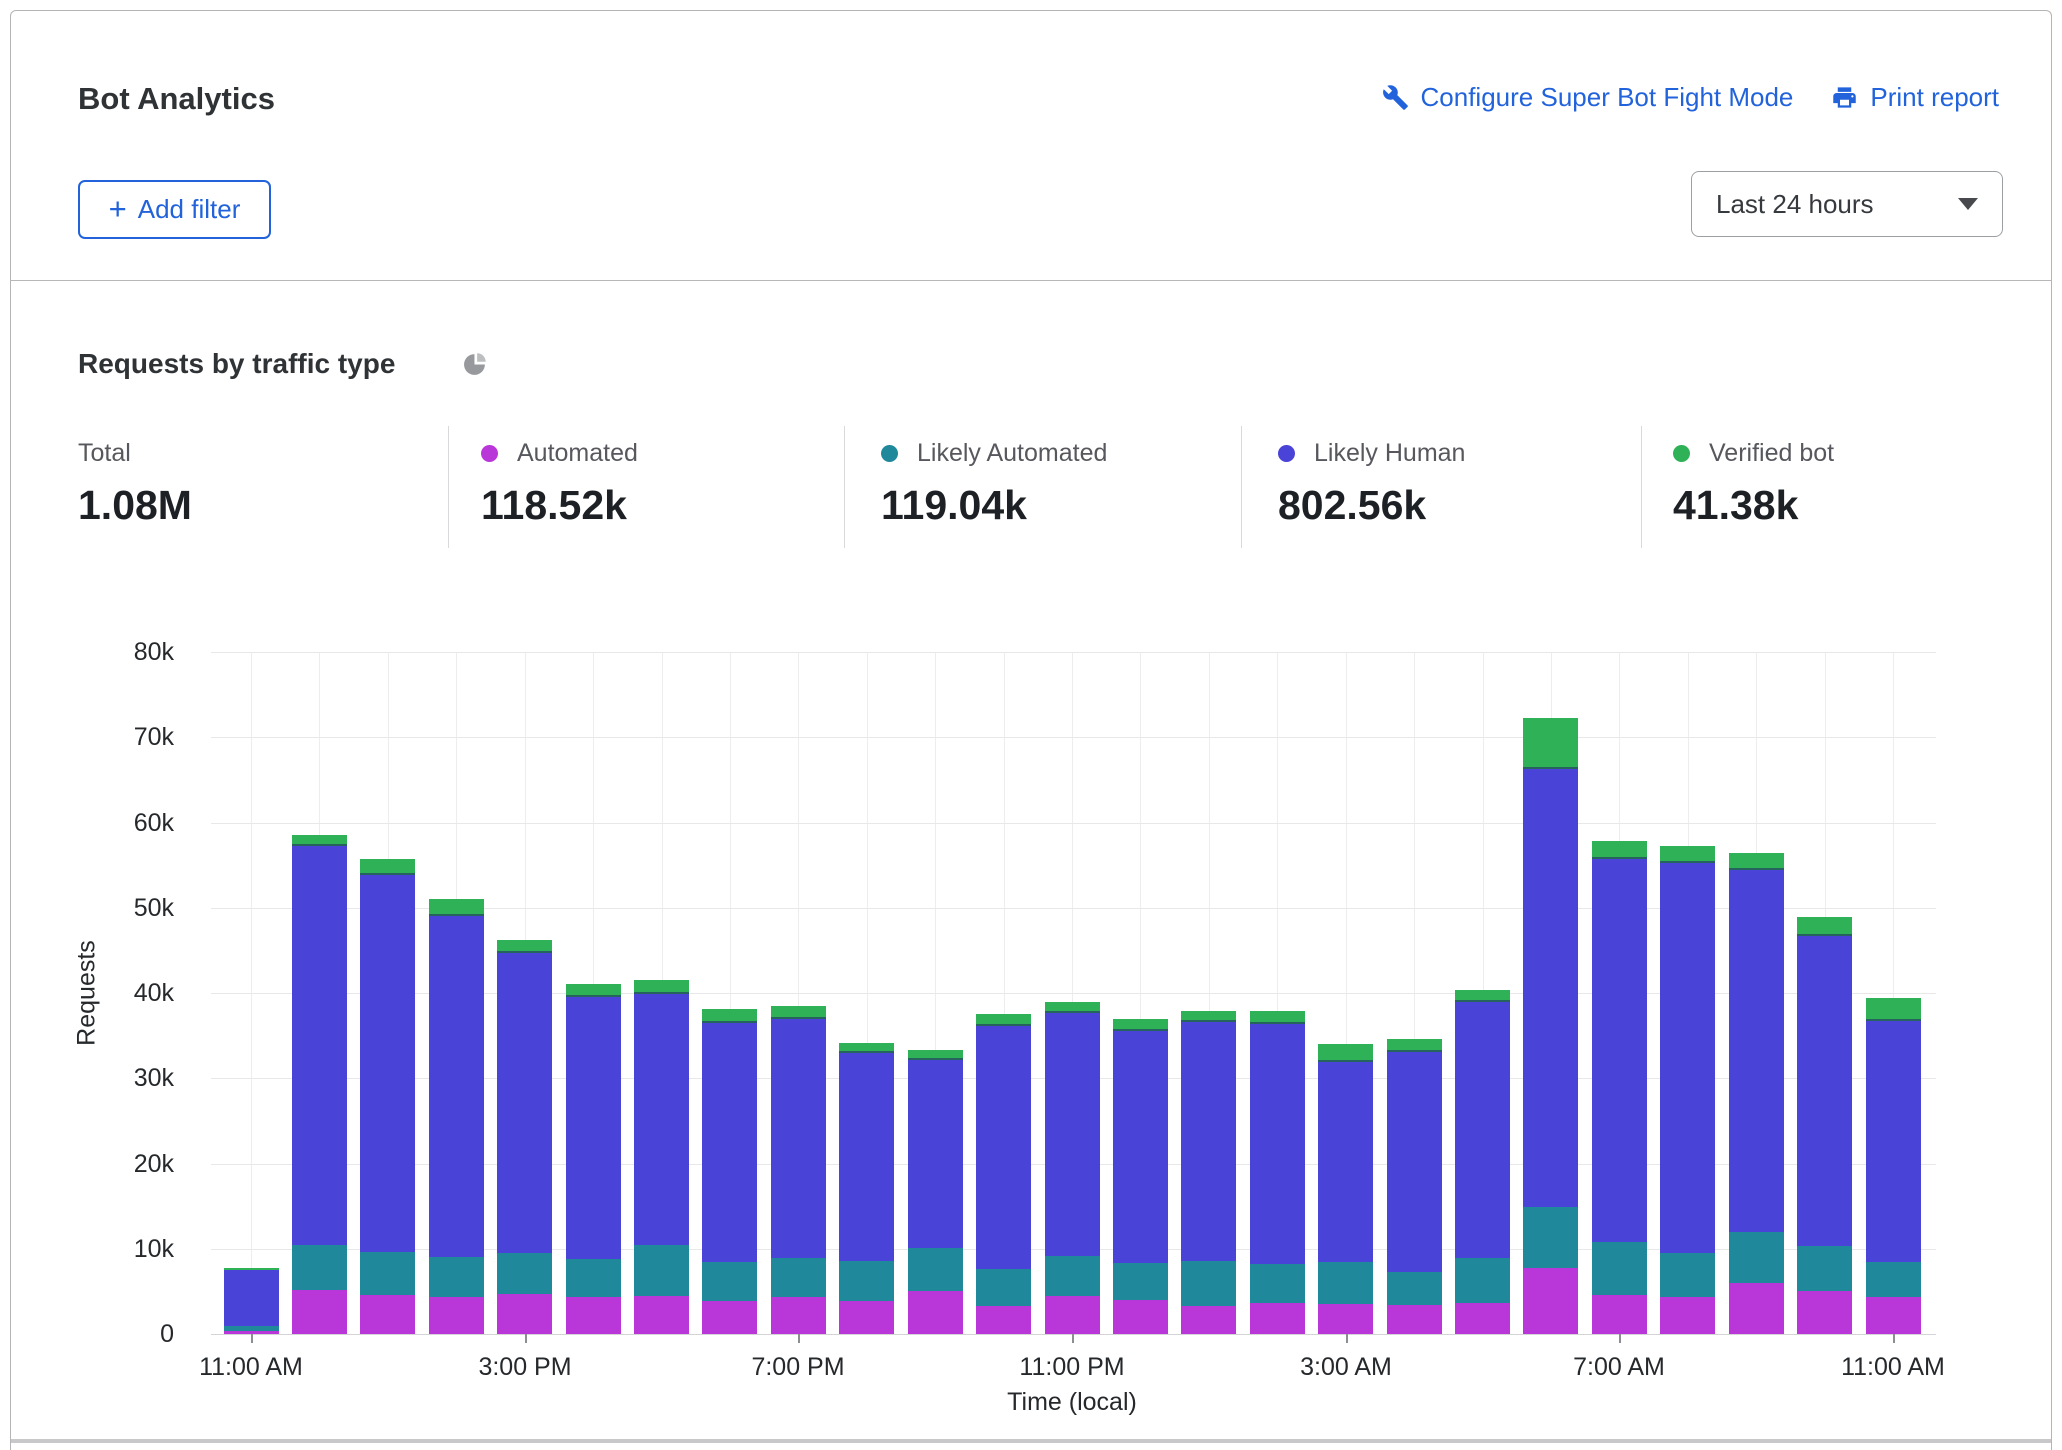 The width and height of the screenshot is (2062, 1450). What do you see at coordinates (1003, 1287) in the screenshot?
I see `bar-1000pm-likely-automated` at bounding box center [1003, 1287].